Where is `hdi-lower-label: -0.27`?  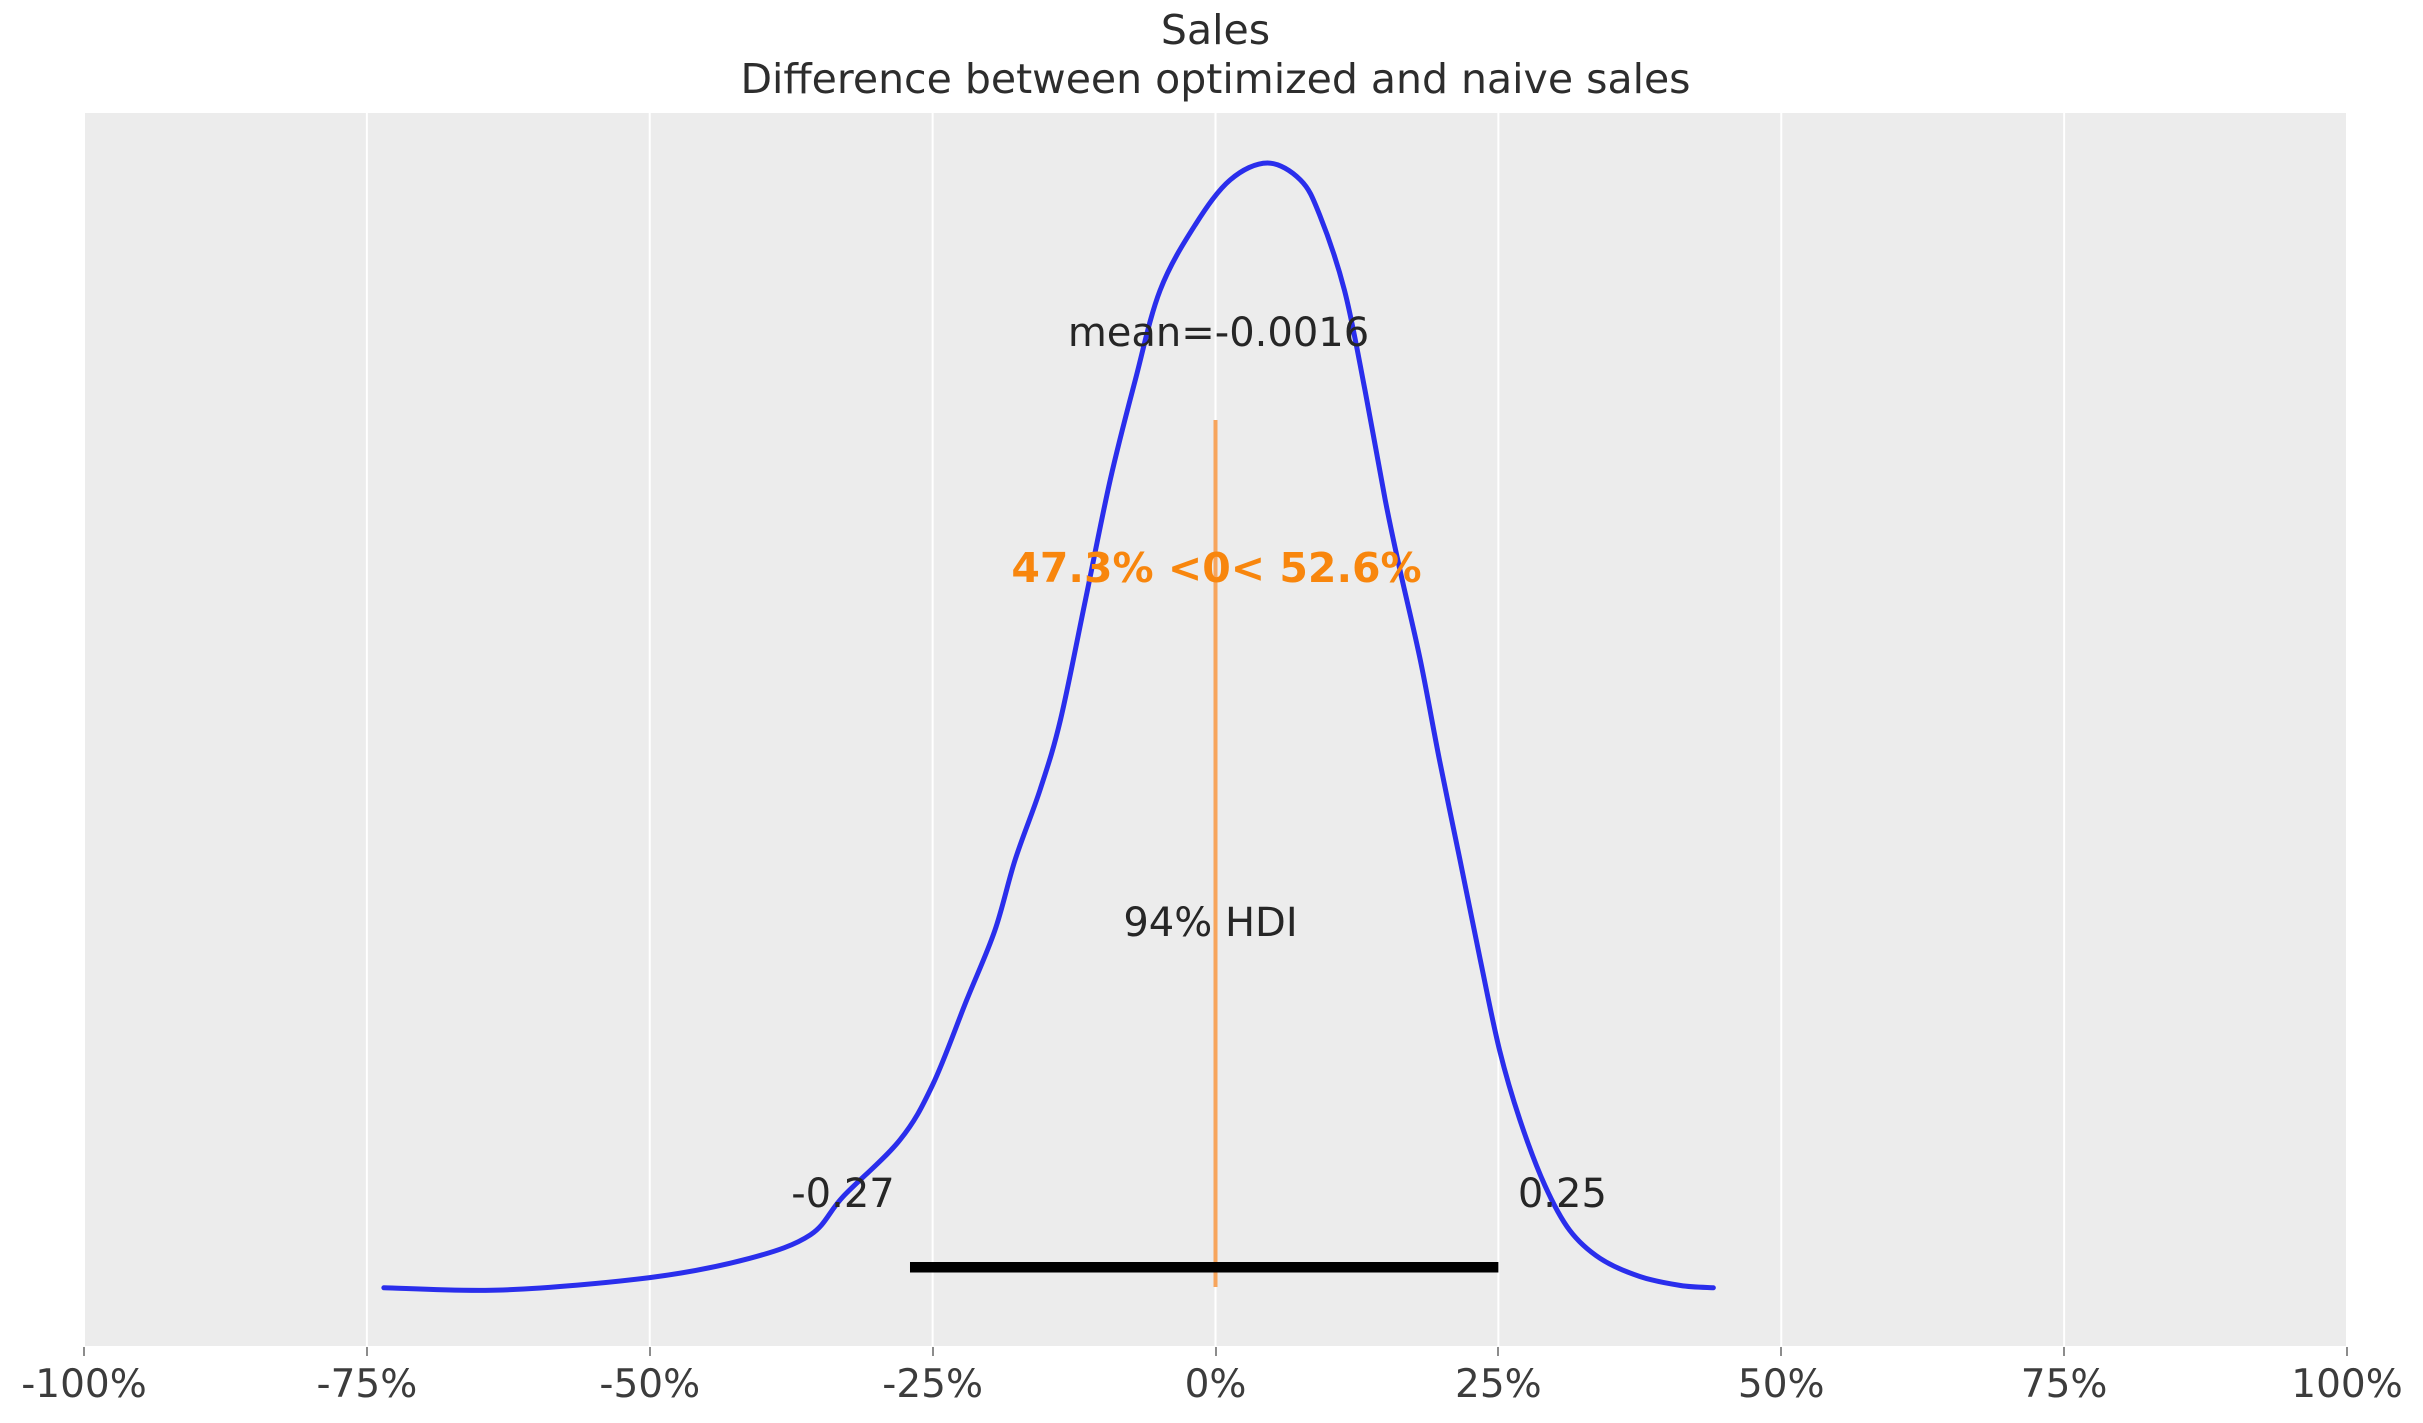 hdi-lower-label: -0.27 is located at coordinates (843, 1194).